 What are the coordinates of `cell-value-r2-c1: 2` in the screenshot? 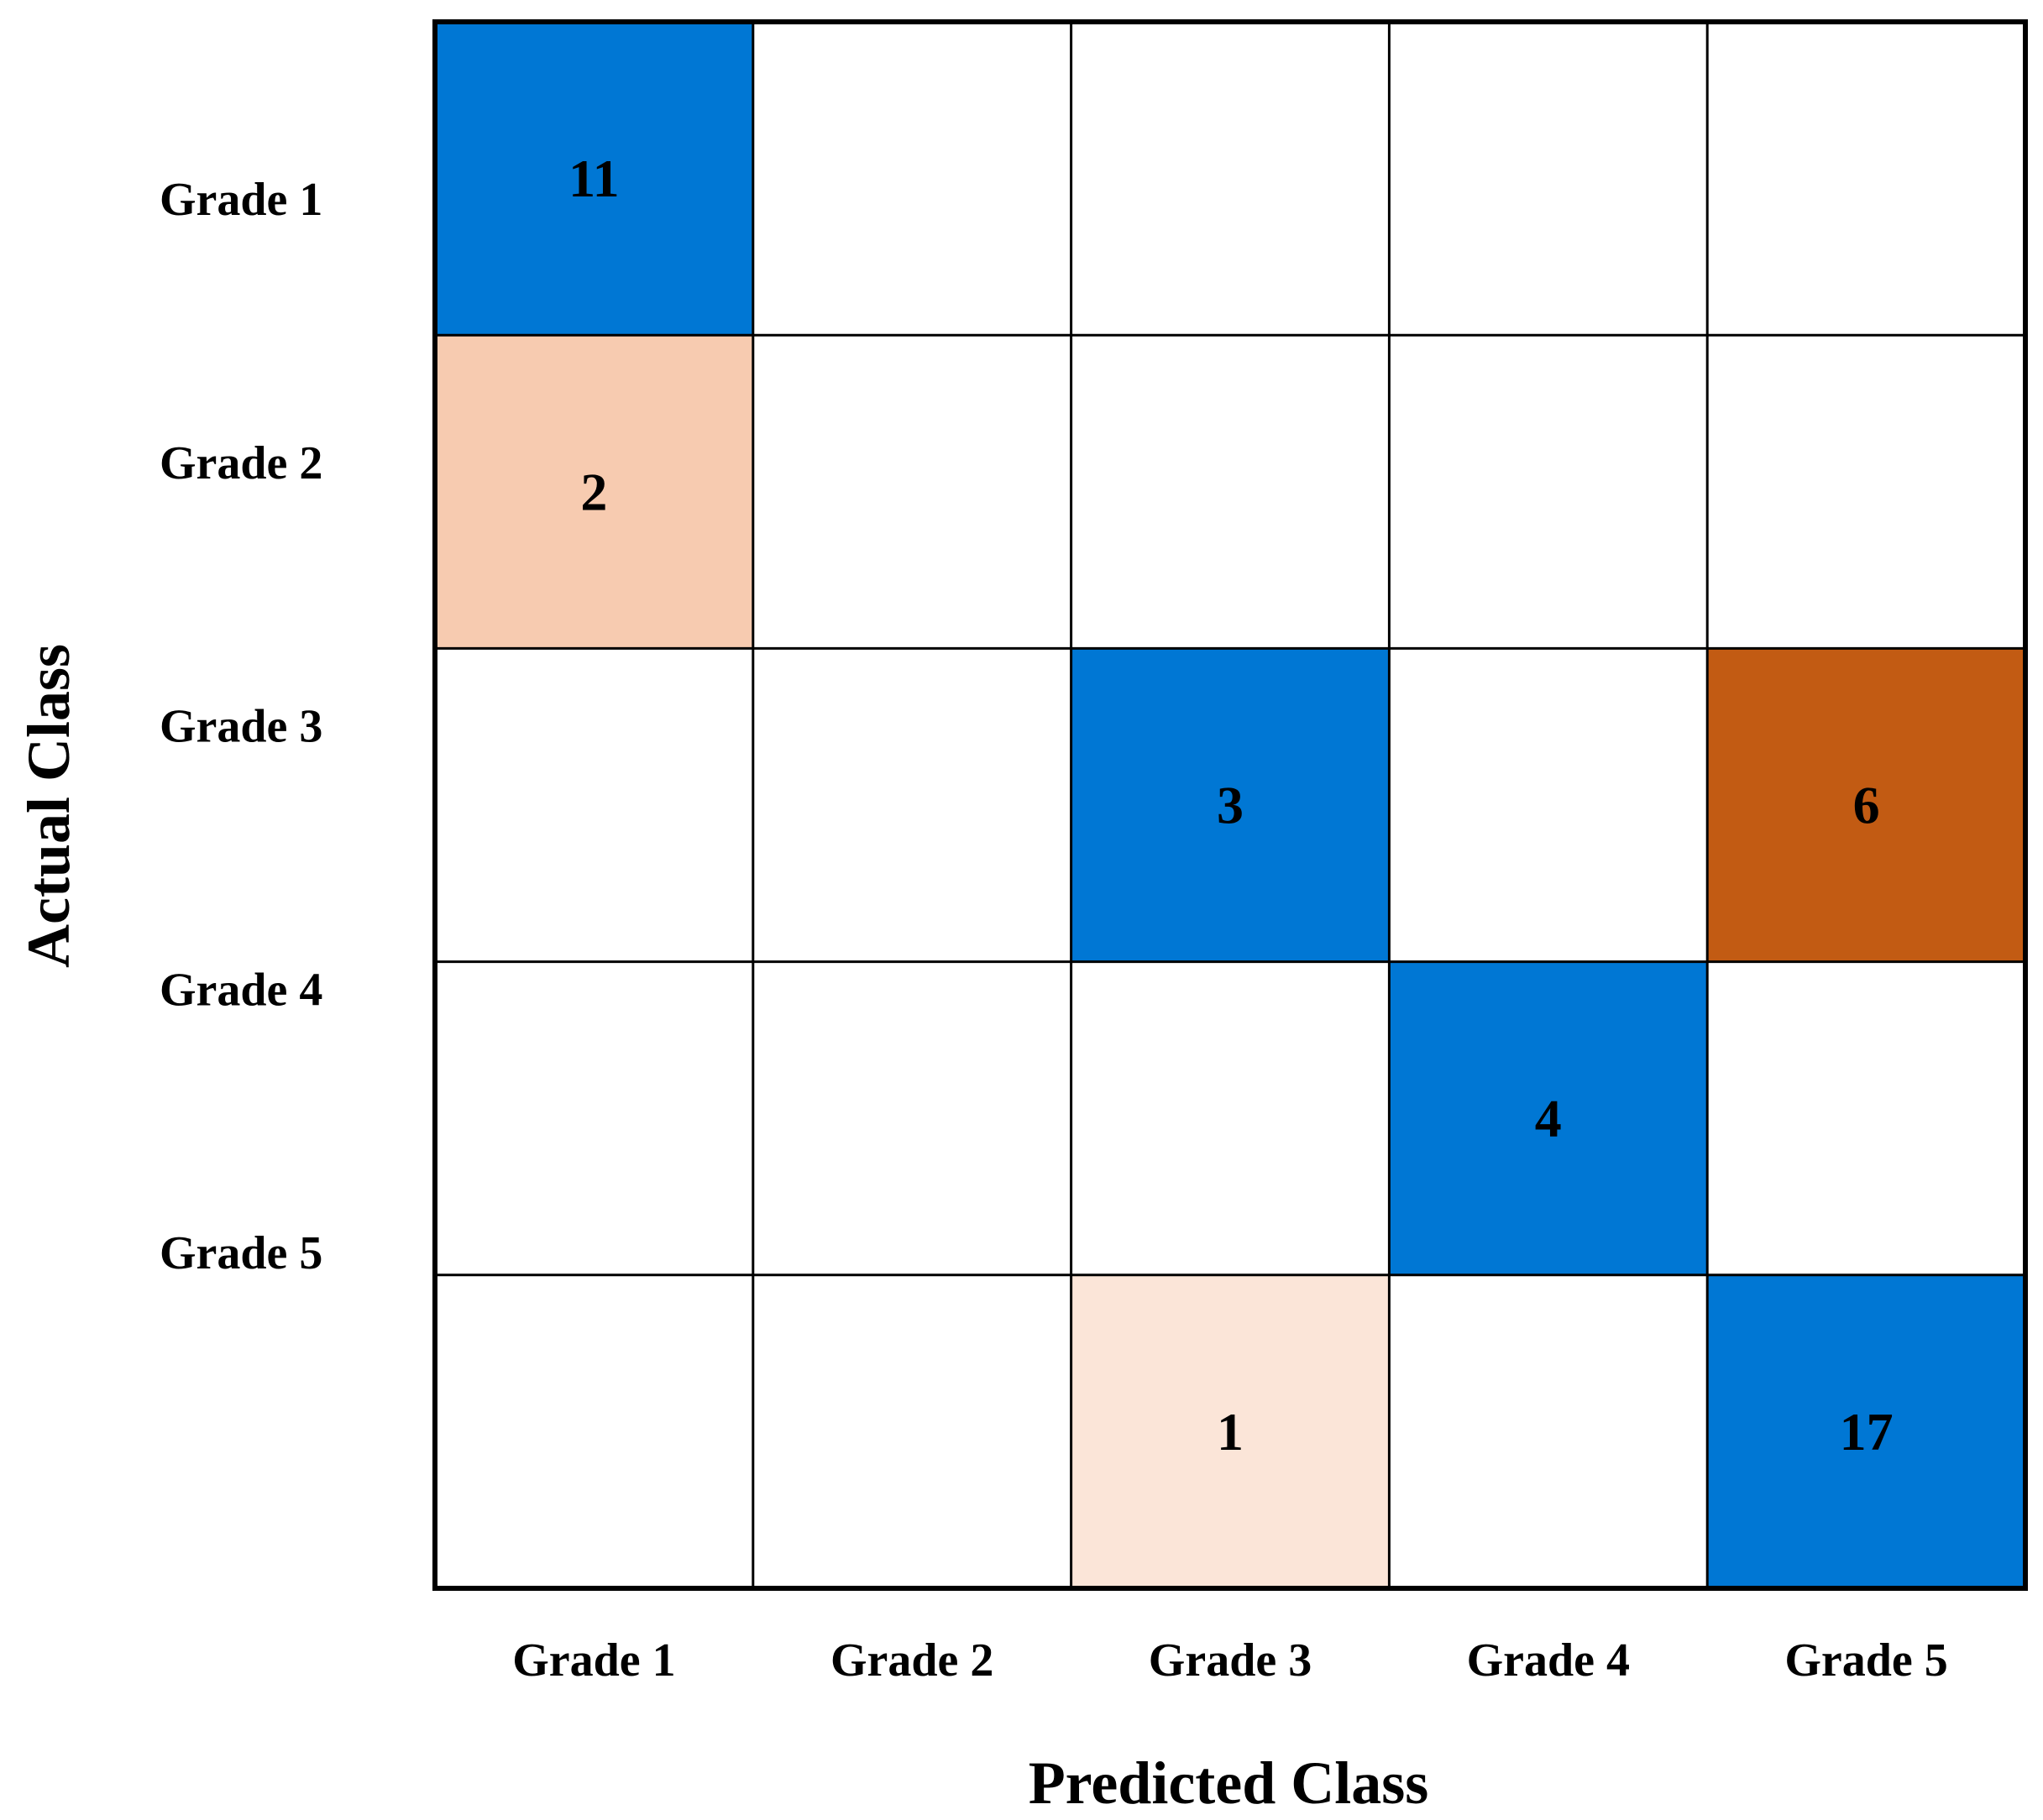 It's located at (593, 491).